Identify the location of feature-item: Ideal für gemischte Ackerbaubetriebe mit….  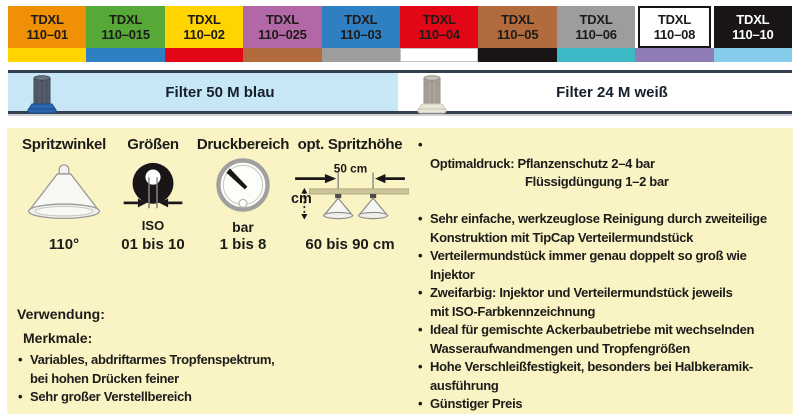
(600, 339).